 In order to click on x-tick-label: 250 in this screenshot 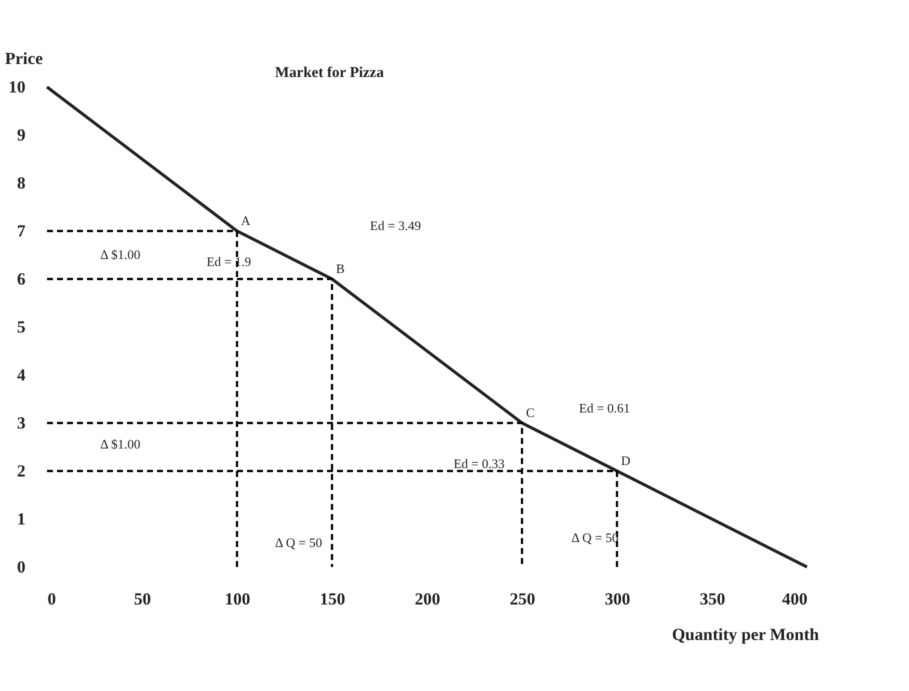, I will do `click(523, 599)`.